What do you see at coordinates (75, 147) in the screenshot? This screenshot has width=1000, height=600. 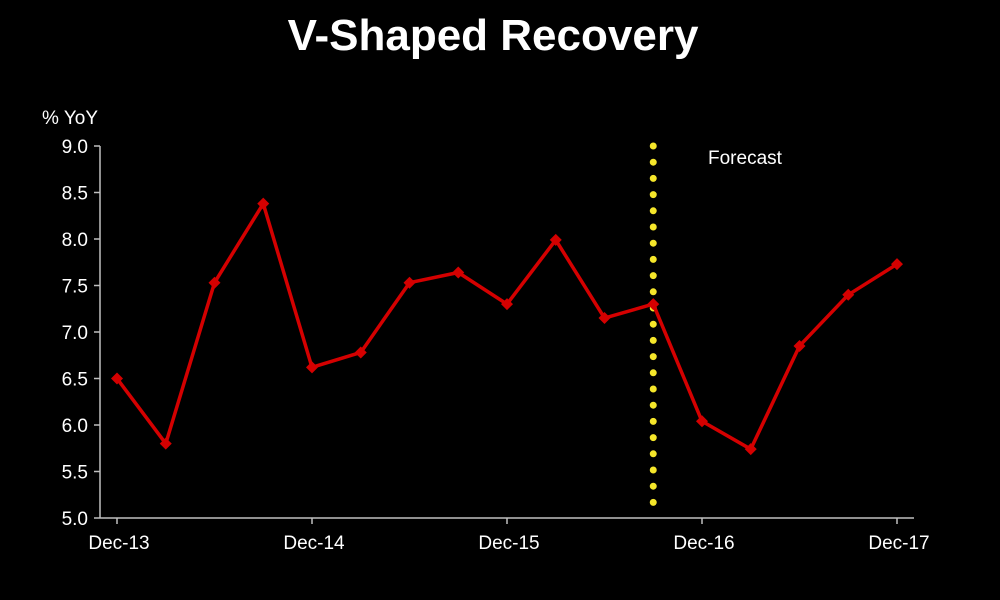 I see `y-tick-label: 9.0` at bounding box center [75, 147].